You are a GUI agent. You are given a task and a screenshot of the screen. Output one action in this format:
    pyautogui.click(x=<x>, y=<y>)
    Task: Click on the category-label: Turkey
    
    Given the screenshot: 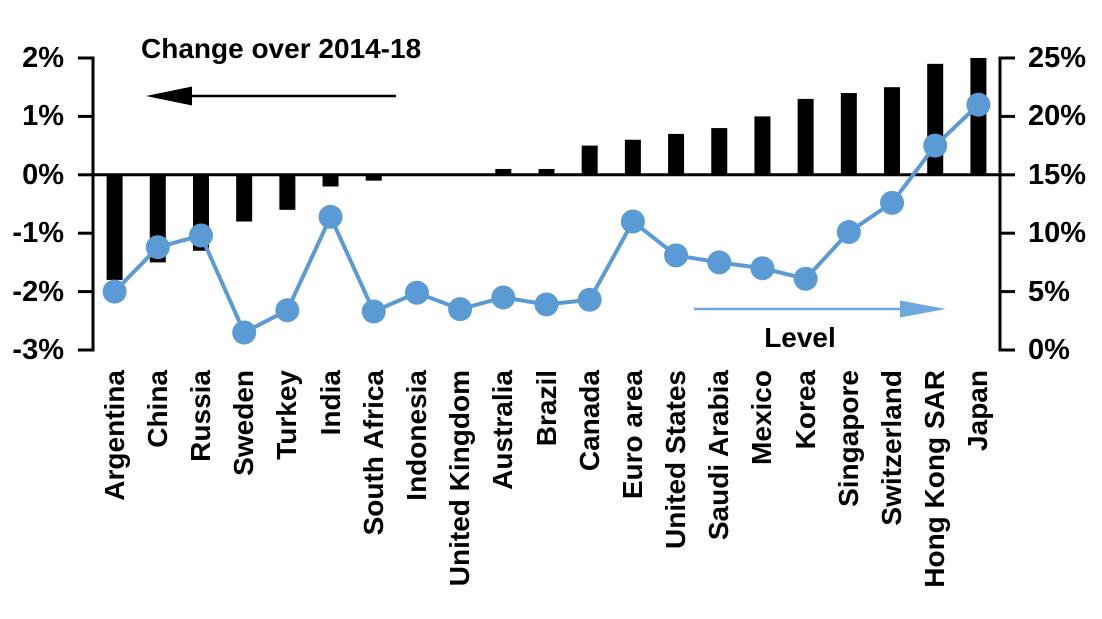 What is the action you would take?
    pyautogui.click(x=287, y=415)
    